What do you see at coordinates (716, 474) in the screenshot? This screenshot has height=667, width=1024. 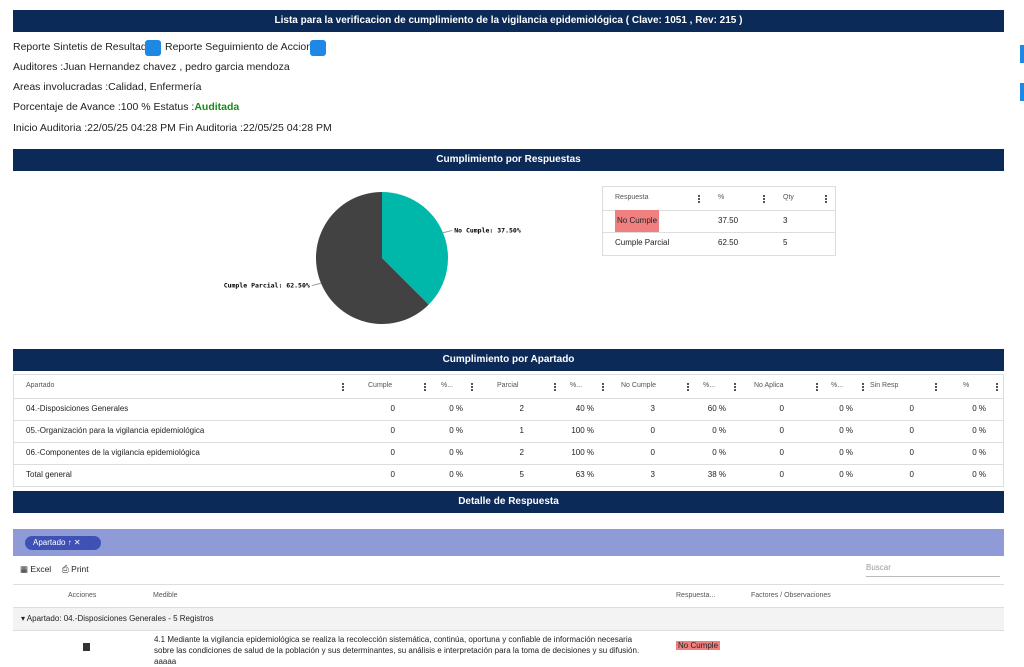 I see `table-cell: 38 %` at bounding box center [716, 474].